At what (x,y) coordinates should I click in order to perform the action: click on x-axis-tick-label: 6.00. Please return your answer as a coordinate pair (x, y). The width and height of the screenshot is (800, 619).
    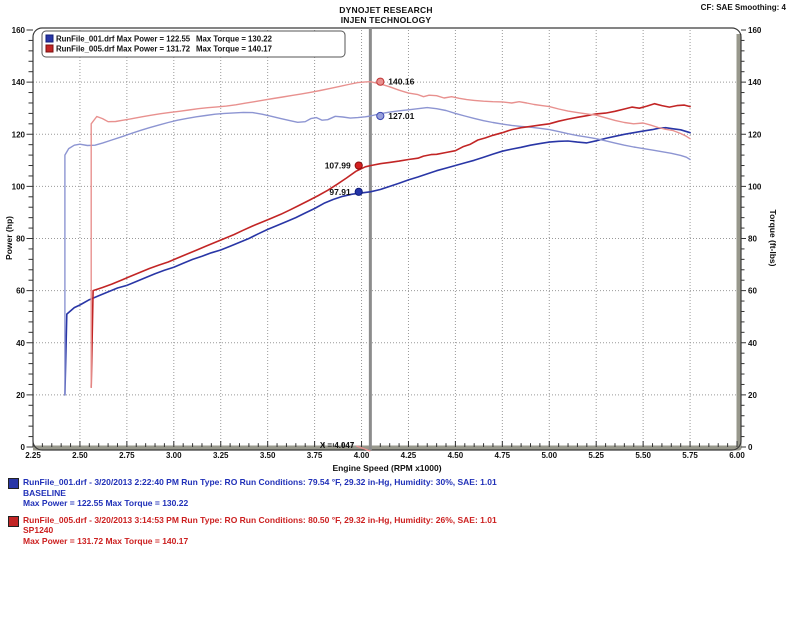
    Looking at the image, I should click on (737, 455).